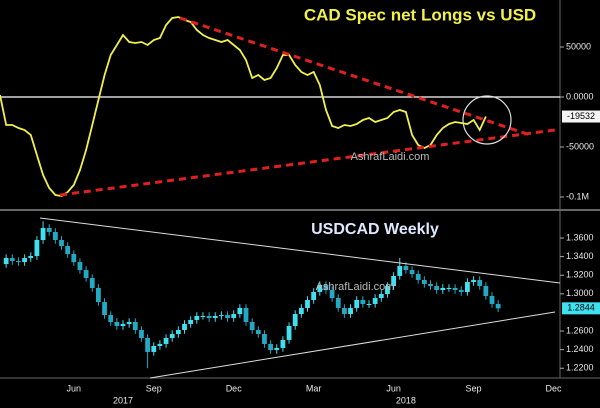 The width and height of the screenshot is (600, 408). What do you see at coordinates (577, 196) in the screenshot?
I see `y-tick-label: -0.1M` at bounding box center [577, 196].